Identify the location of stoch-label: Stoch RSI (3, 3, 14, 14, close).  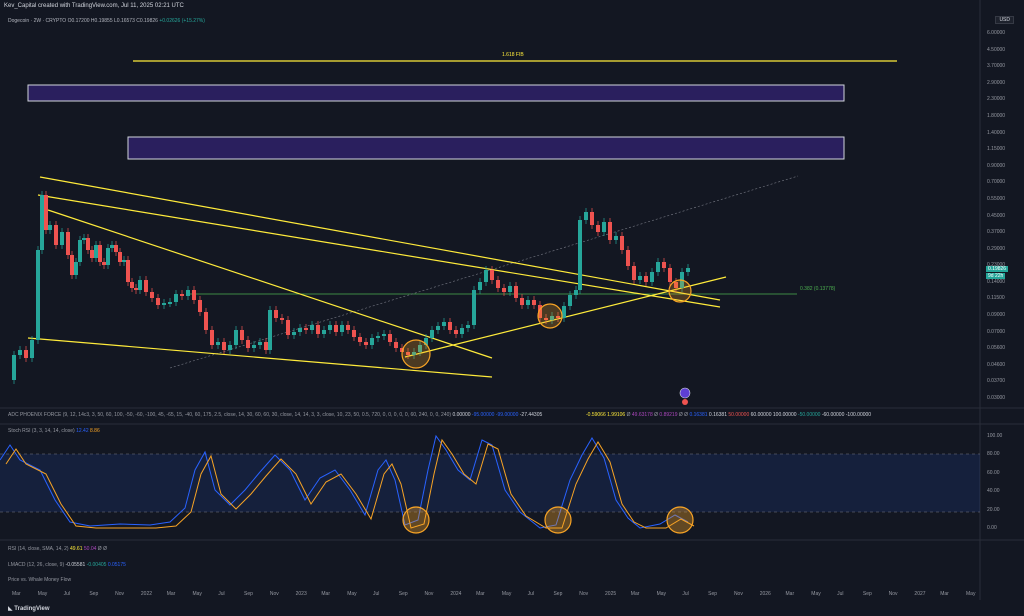
(41, 431).